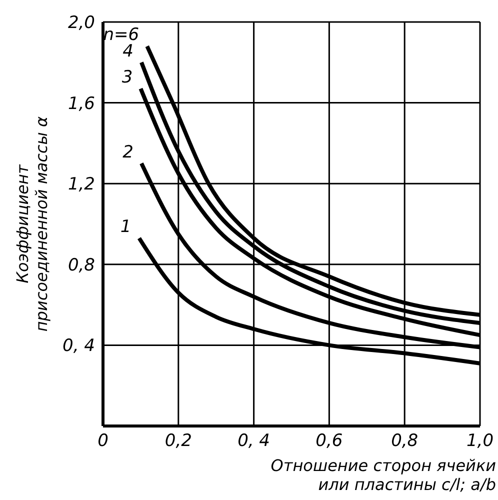  What do you see at coordinates (82, 104) in the screenshot?
I see `y-tick-label: 1,6` at bounding box center [82, 104].